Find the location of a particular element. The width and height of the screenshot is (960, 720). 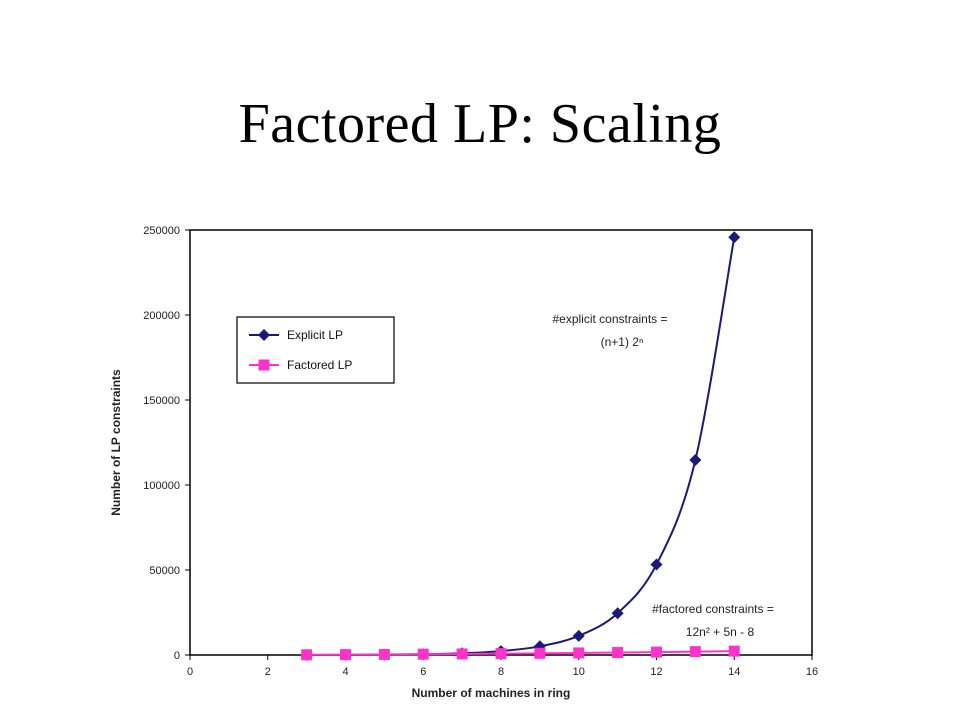

x-tick-label: 0 is located at coordinates (190, 672).